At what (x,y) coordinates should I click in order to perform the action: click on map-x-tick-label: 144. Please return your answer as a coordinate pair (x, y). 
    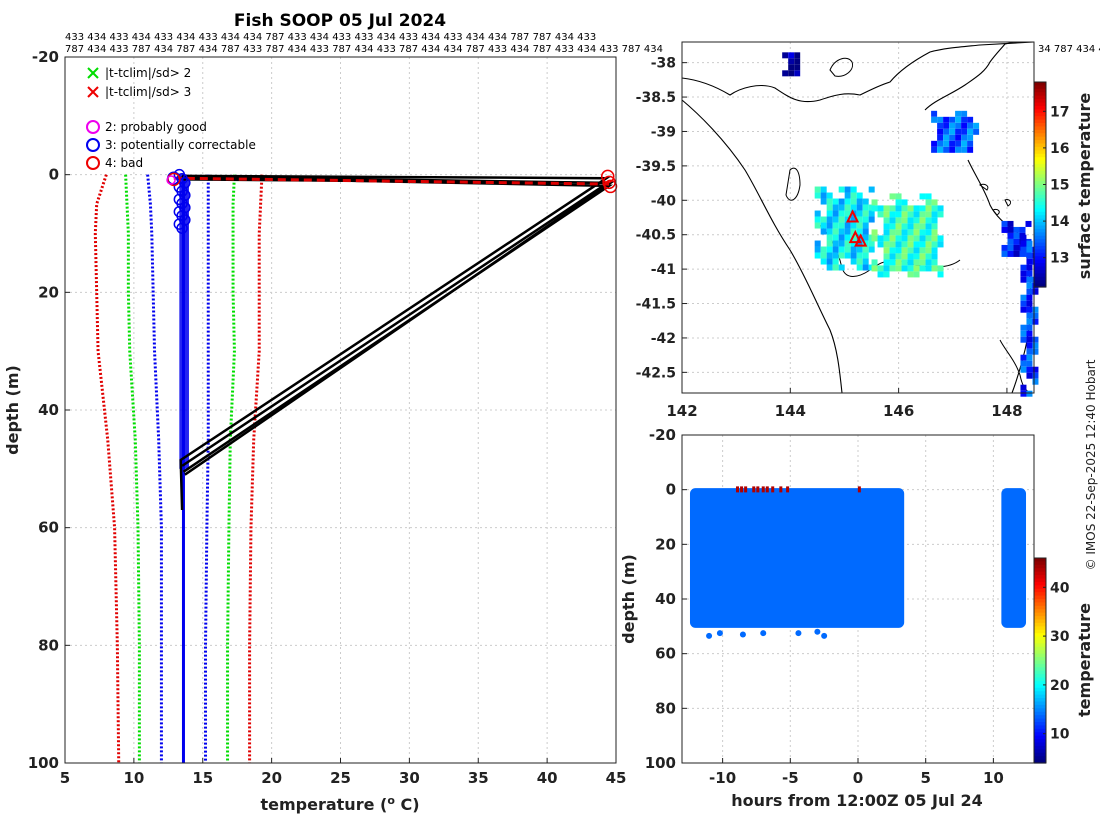
    Looking at the image, I should click on (790, 411).